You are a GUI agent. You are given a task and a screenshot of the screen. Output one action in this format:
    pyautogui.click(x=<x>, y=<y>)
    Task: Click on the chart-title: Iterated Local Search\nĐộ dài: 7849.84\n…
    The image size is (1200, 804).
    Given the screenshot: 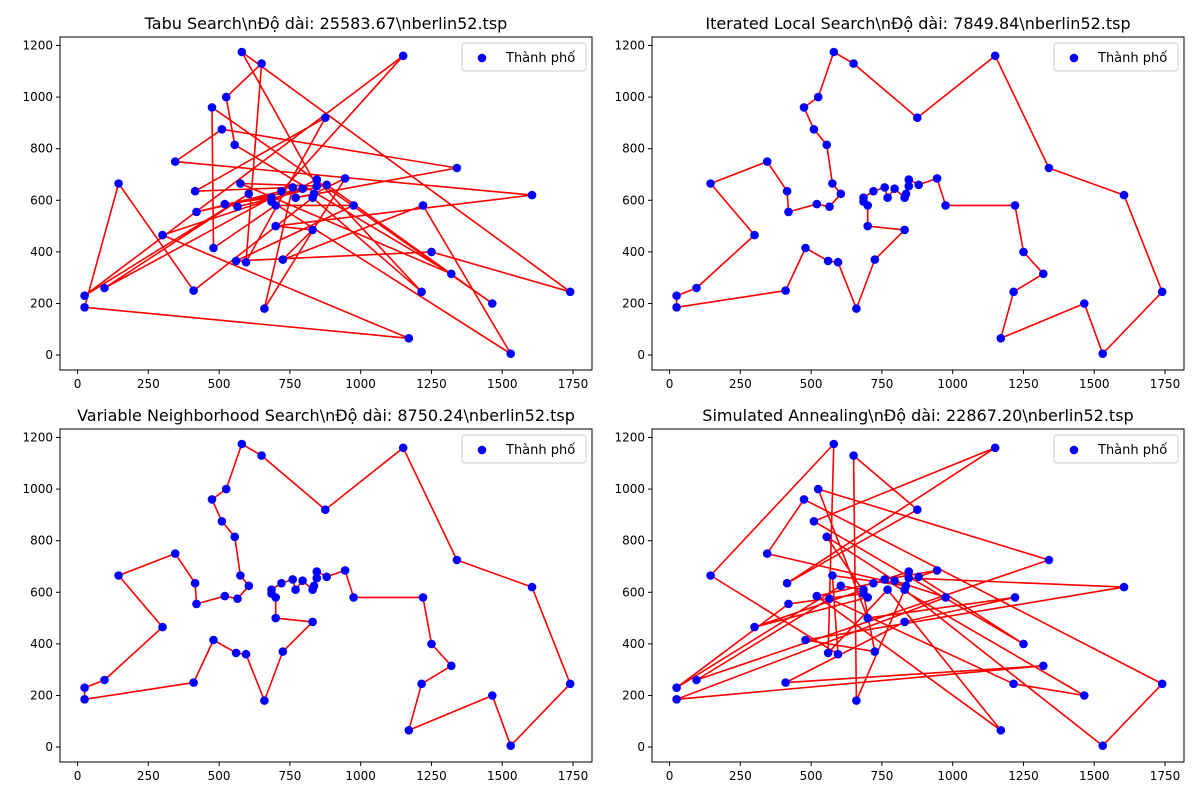 What is the action you would take?
    pyautogui.click(x=917, y=23)
    